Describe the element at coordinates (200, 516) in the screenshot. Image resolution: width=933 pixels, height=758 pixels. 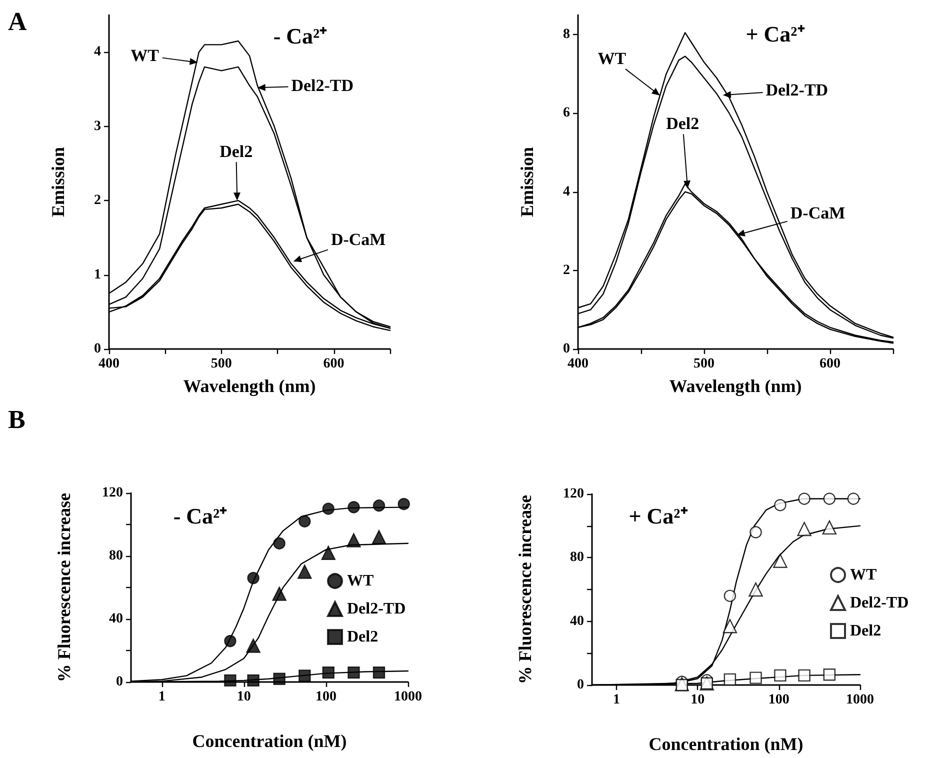
I see `text: - Ca²⁺` at that location.